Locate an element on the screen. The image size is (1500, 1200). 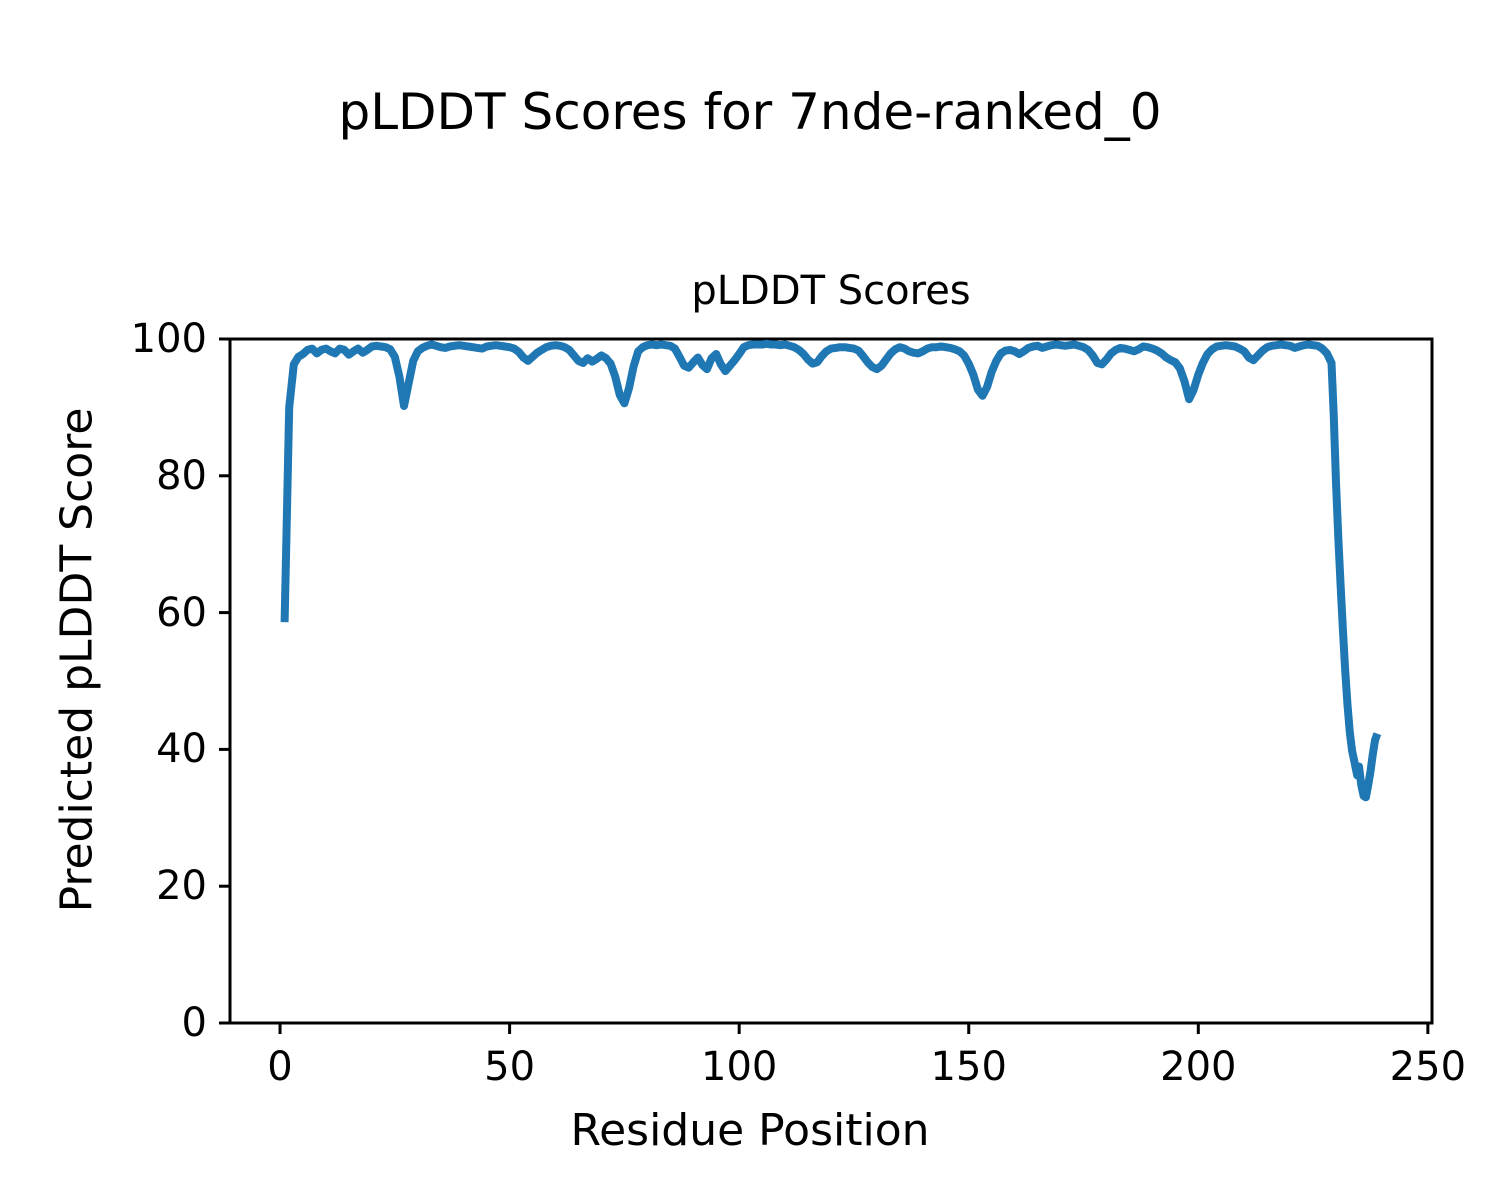
figure-suptitle: pLDDT Scores for 7nde-ranked_0 is located at coordinates (750, 112).